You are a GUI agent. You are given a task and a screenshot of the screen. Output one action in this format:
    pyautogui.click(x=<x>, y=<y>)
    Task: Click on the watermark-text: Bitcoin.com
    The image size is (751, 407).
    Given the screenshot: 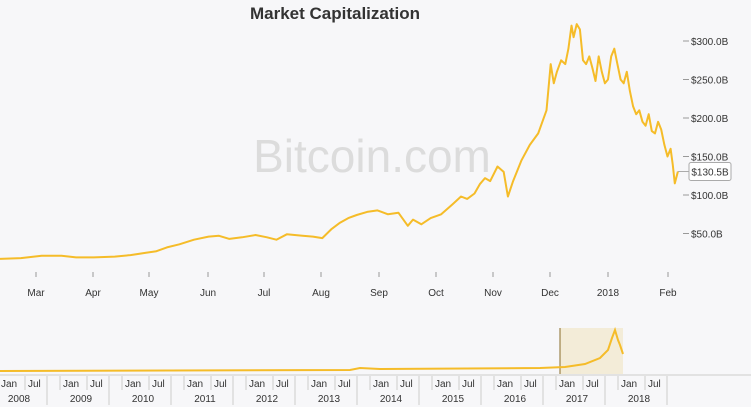 What is the action you would take?
    pyautogui.click(x=372, y=156)
    